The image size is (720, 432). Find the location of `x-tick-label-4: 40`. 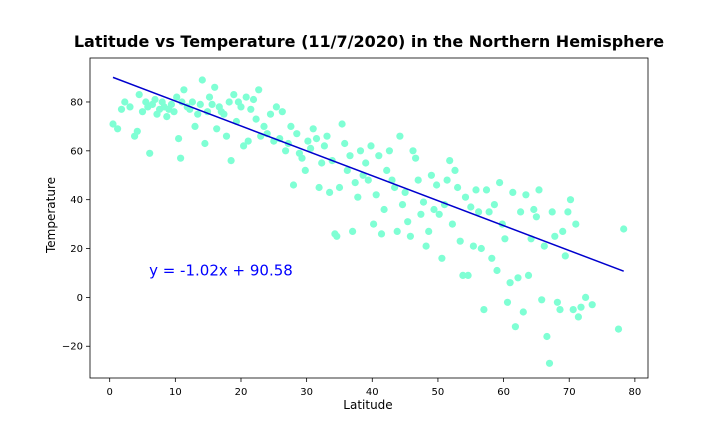

x-tick-label-4: 40 is located at coordinates (372, 392).